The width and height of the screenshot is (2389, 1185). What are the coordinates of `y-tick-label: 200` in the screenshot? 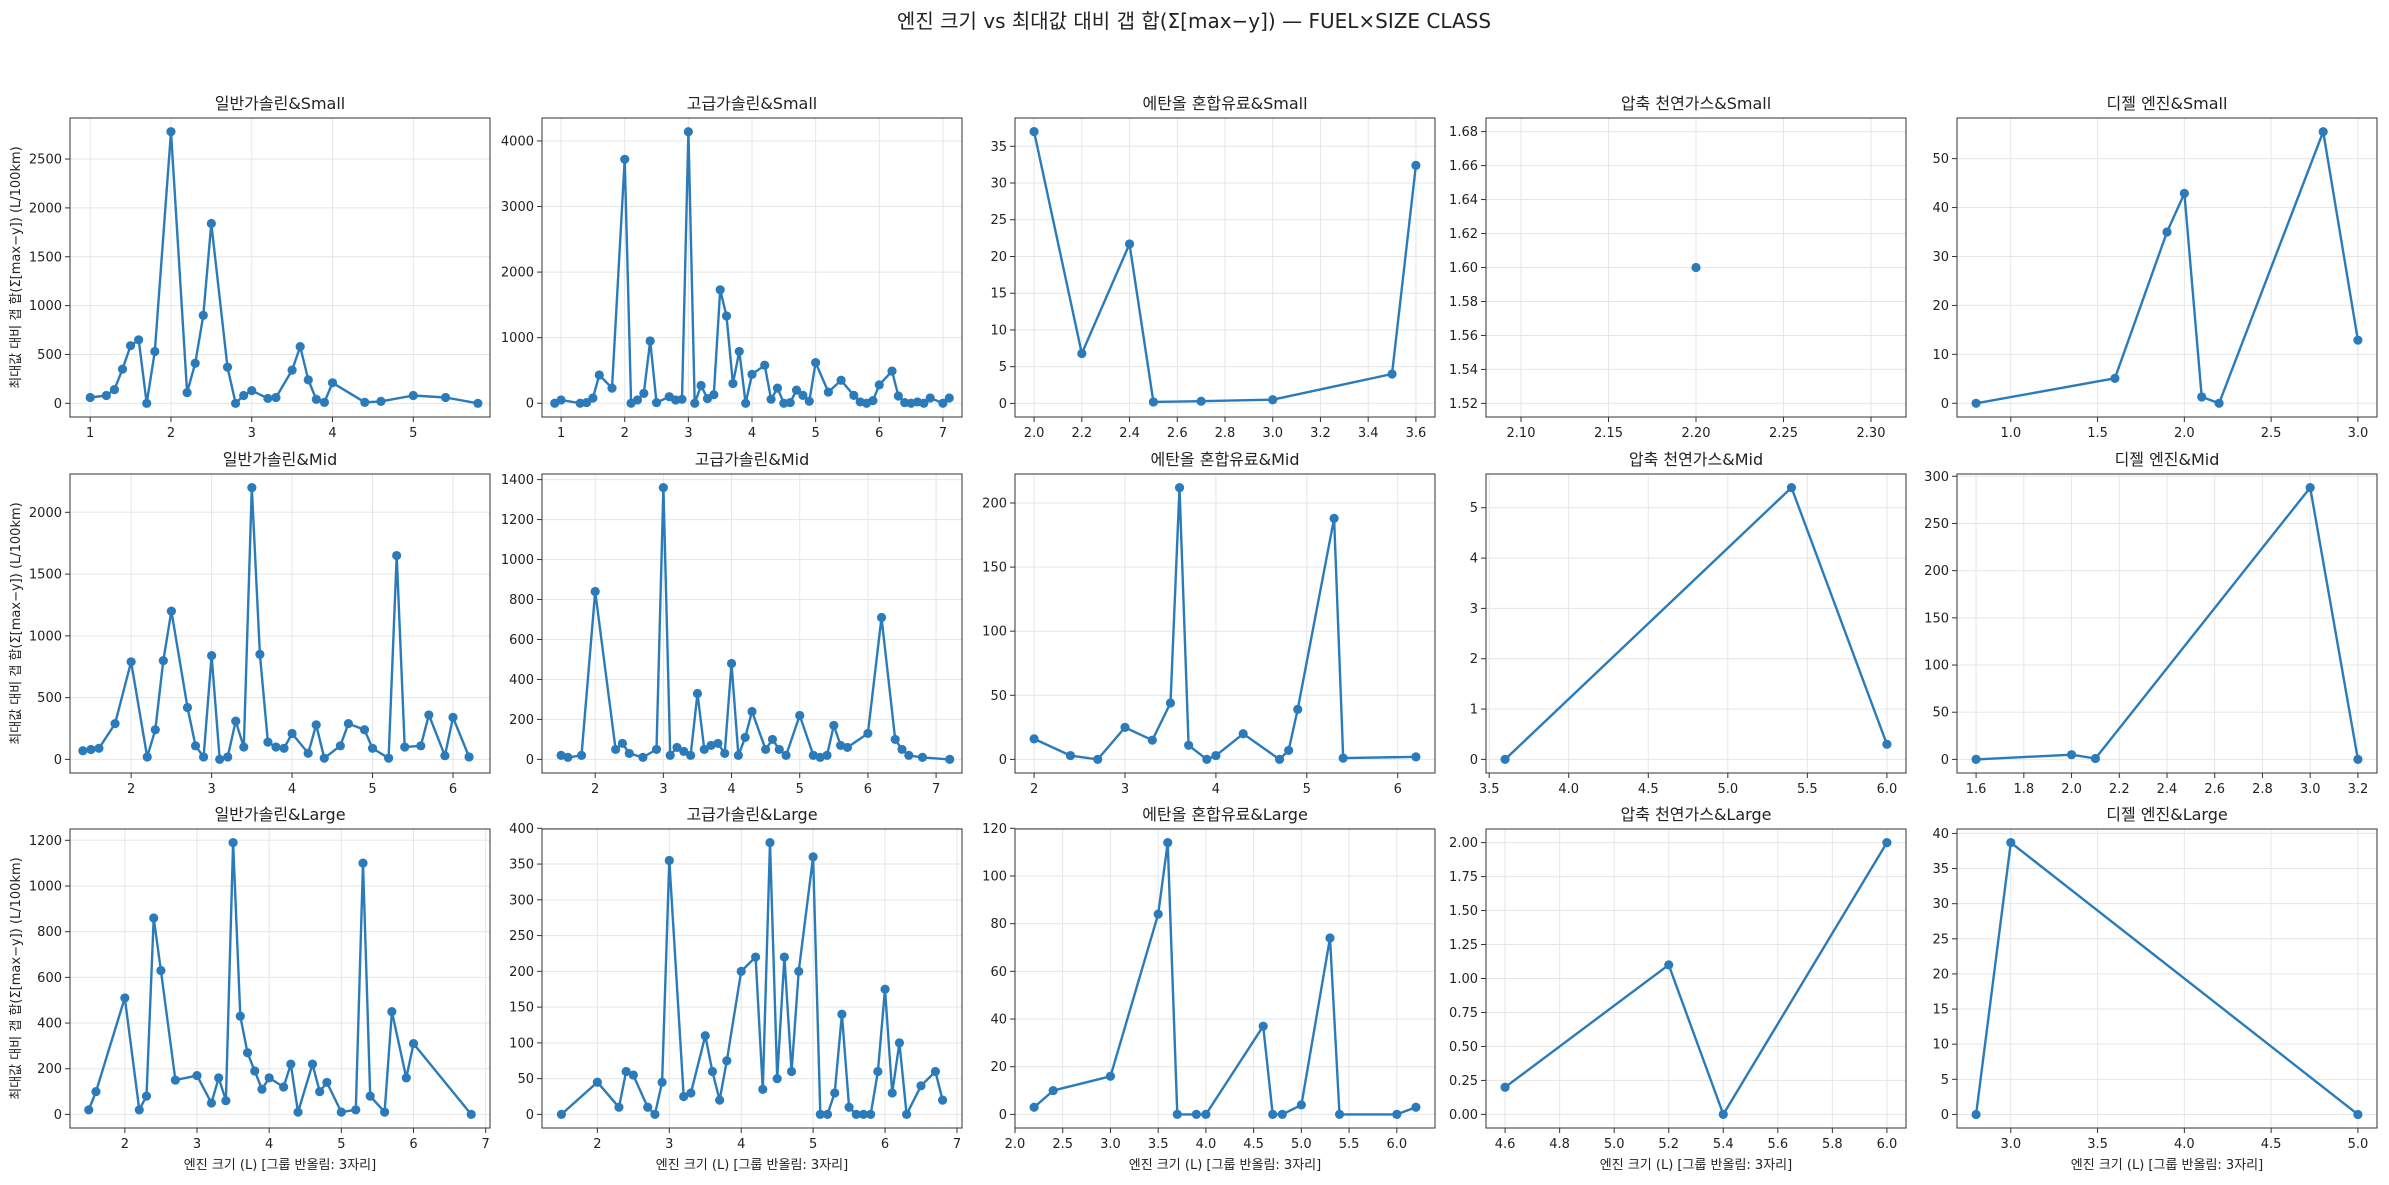 It's located at (49, 1069).